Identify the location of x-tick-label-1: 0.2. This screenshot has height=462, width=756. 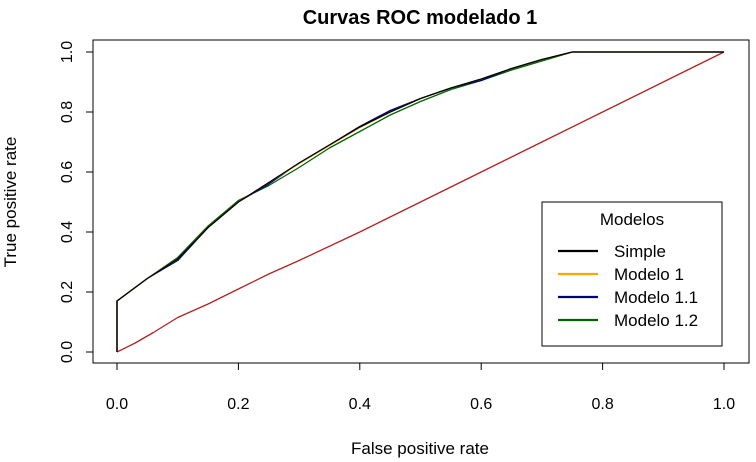
(238, 404).